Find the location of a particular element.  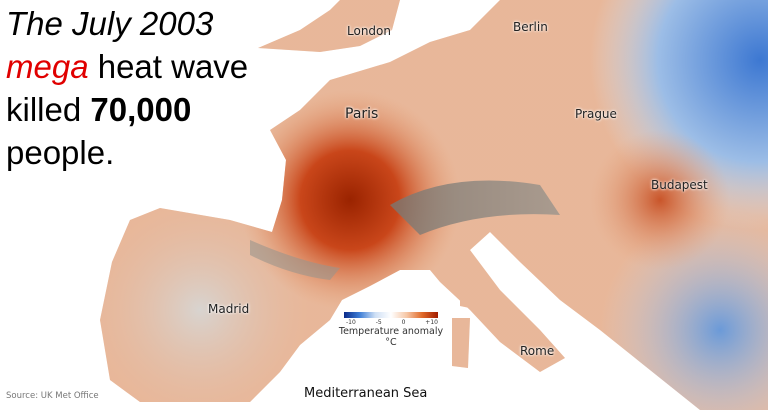

headline-line-1: The July 2003 is located at coordinates (110, 23).